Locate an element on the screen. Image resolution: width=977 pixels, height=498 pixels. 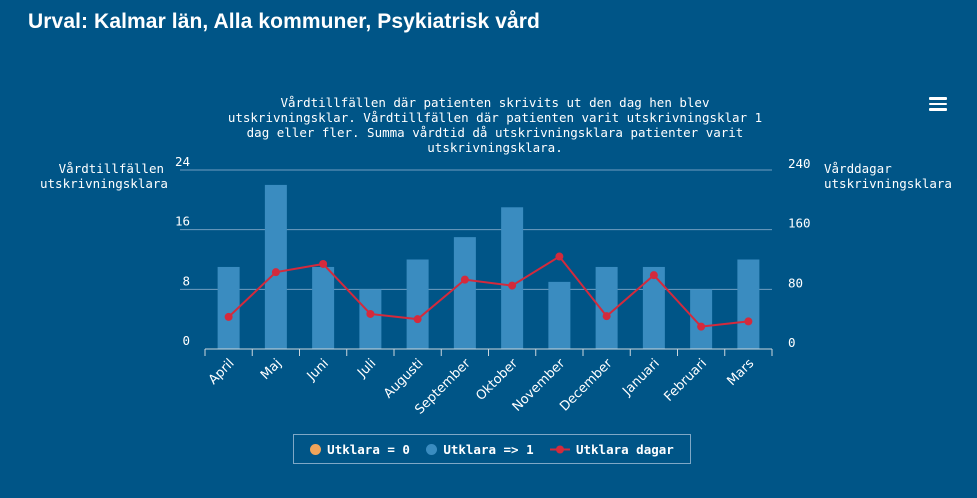
x-tick-label: April is located at coordinates (222, 372).